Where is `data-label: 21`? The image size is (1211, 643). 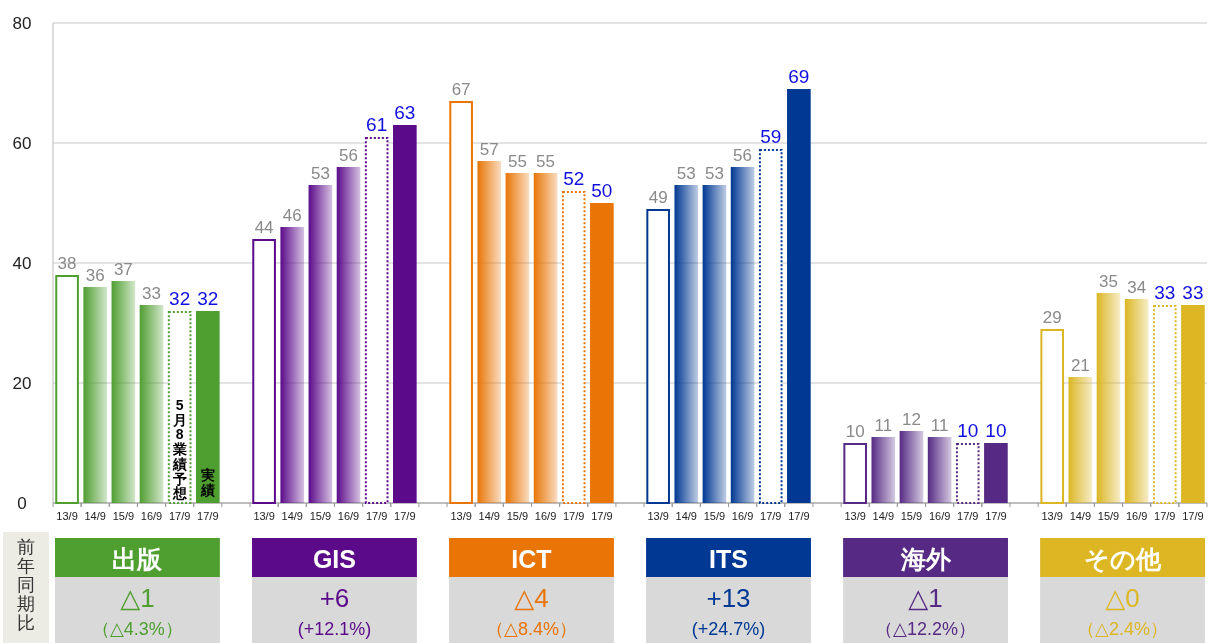
data-label: 21 is located at coordinates (1080, 365).